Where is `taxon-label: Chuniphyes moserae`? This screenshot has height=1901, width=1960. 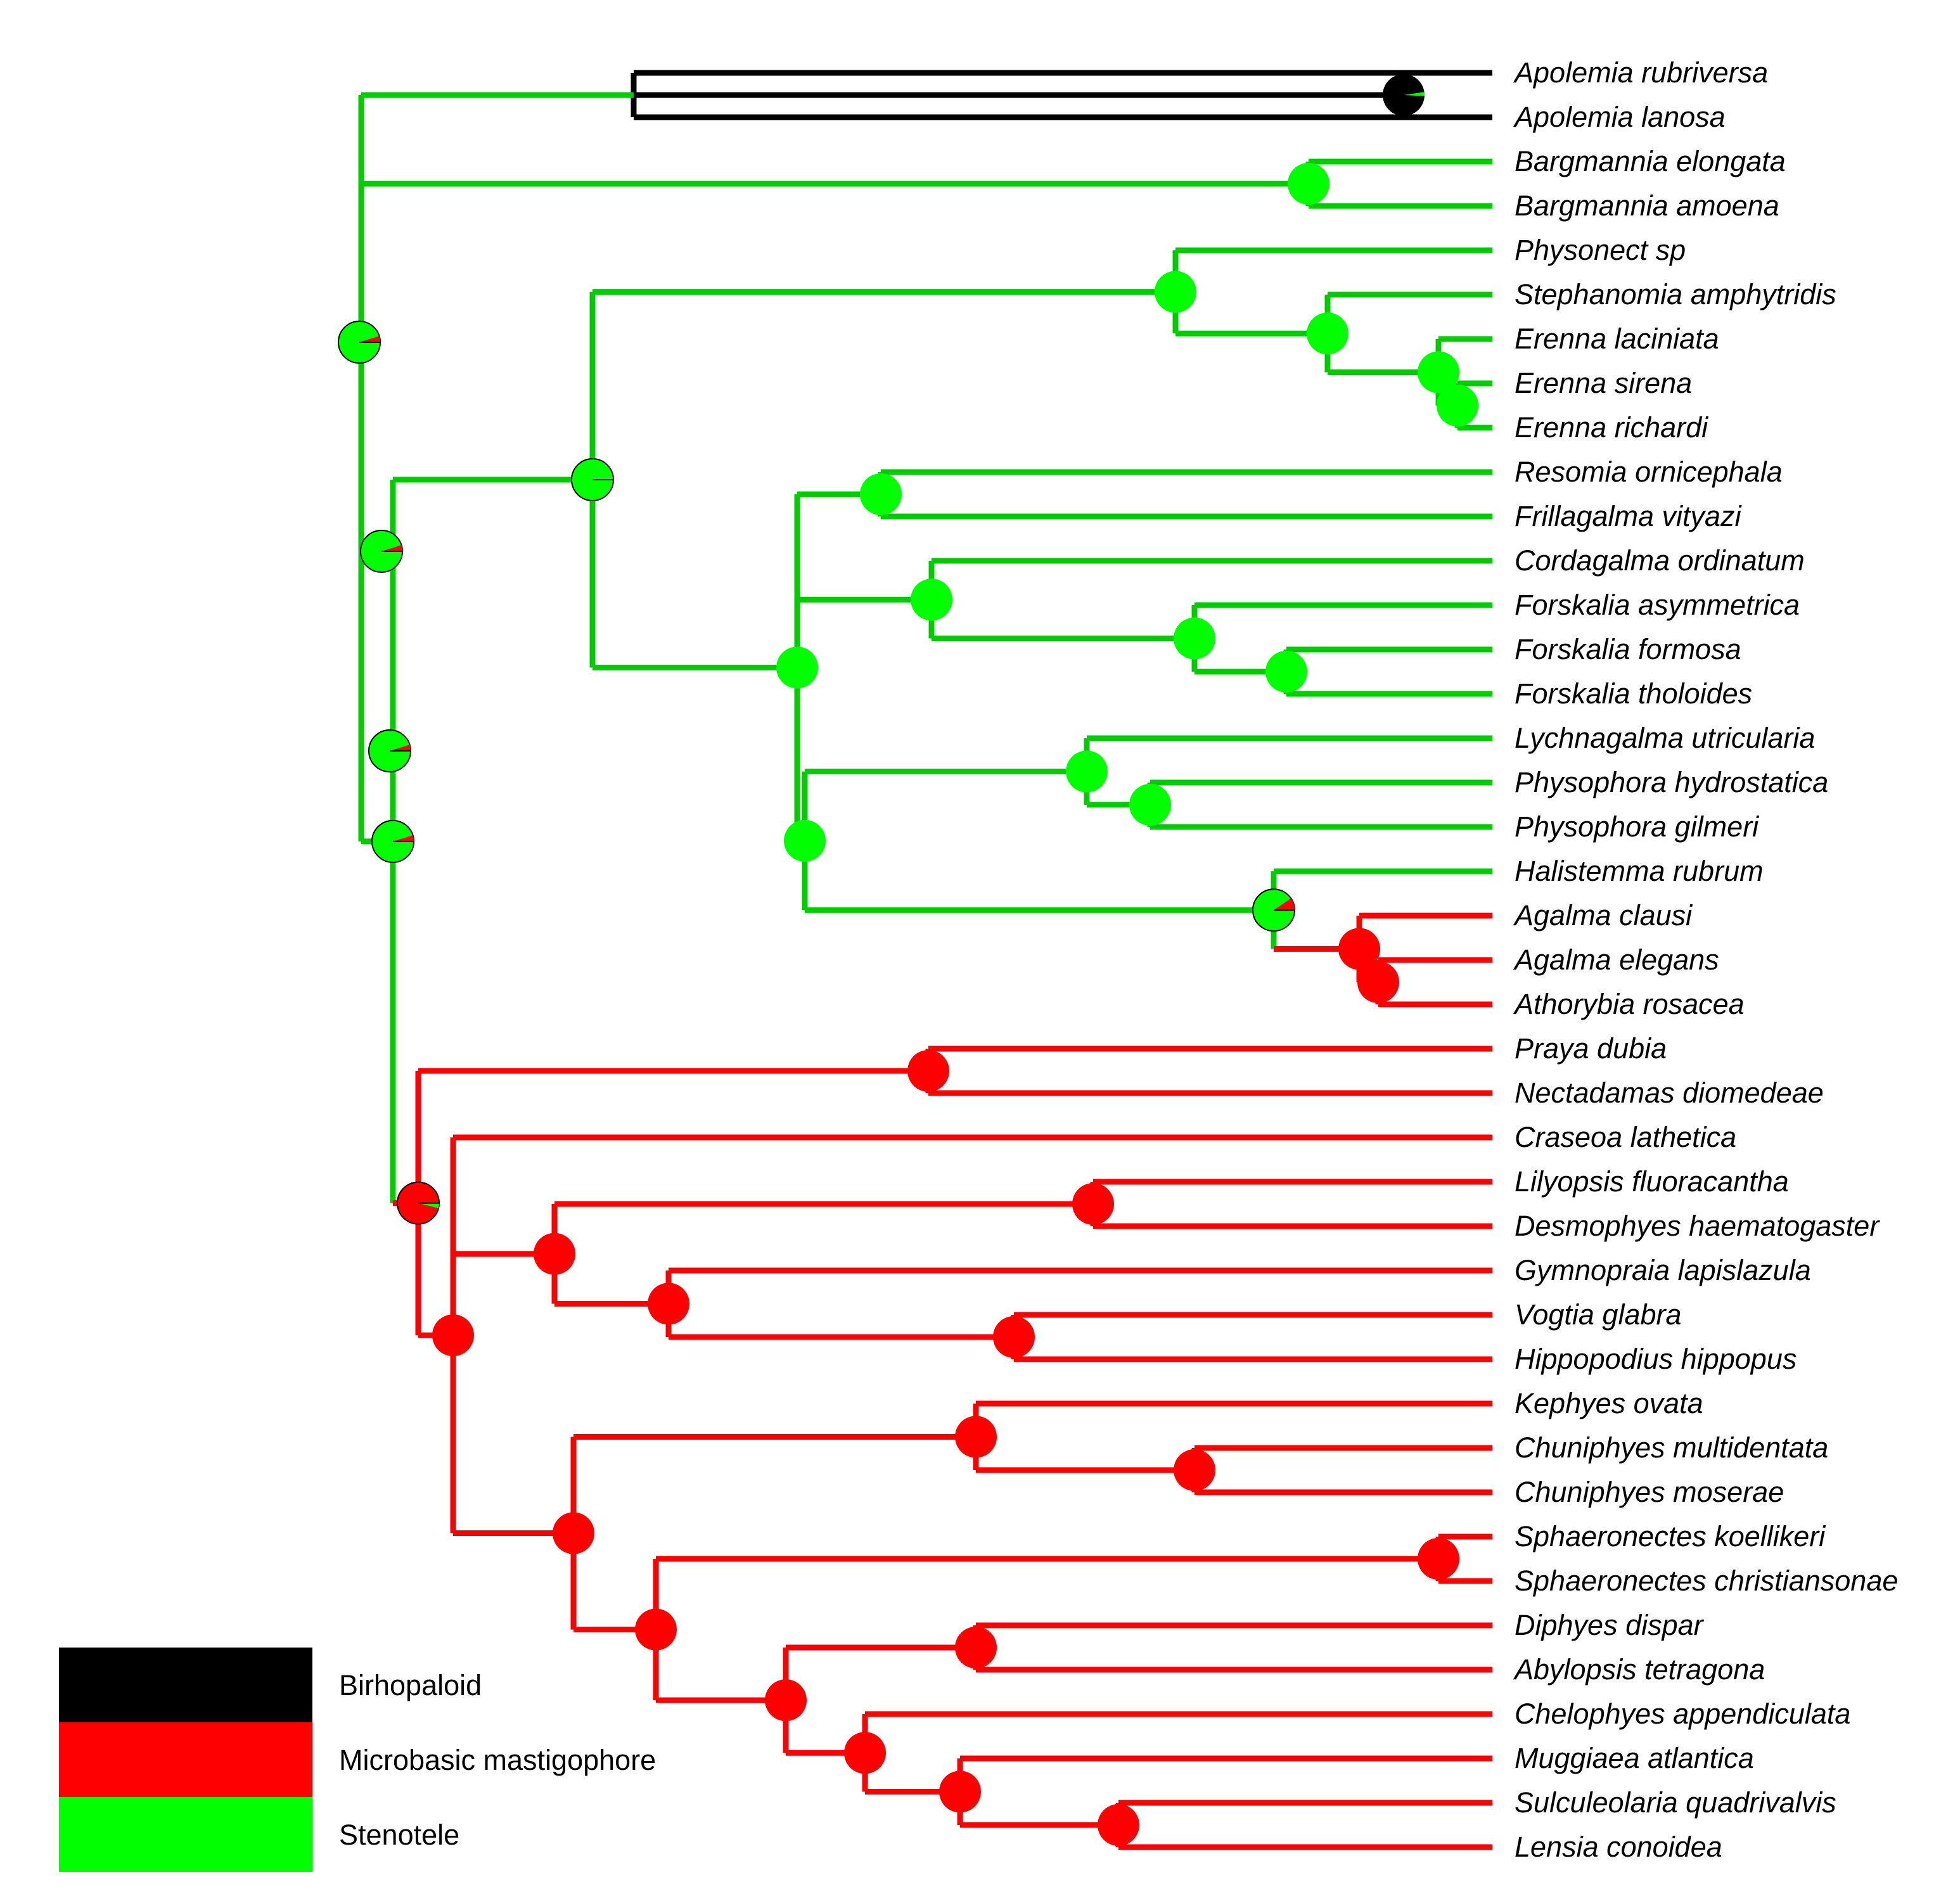
taxon-label: Chuniphyes moserae is located at coordinates (1649, 1492).